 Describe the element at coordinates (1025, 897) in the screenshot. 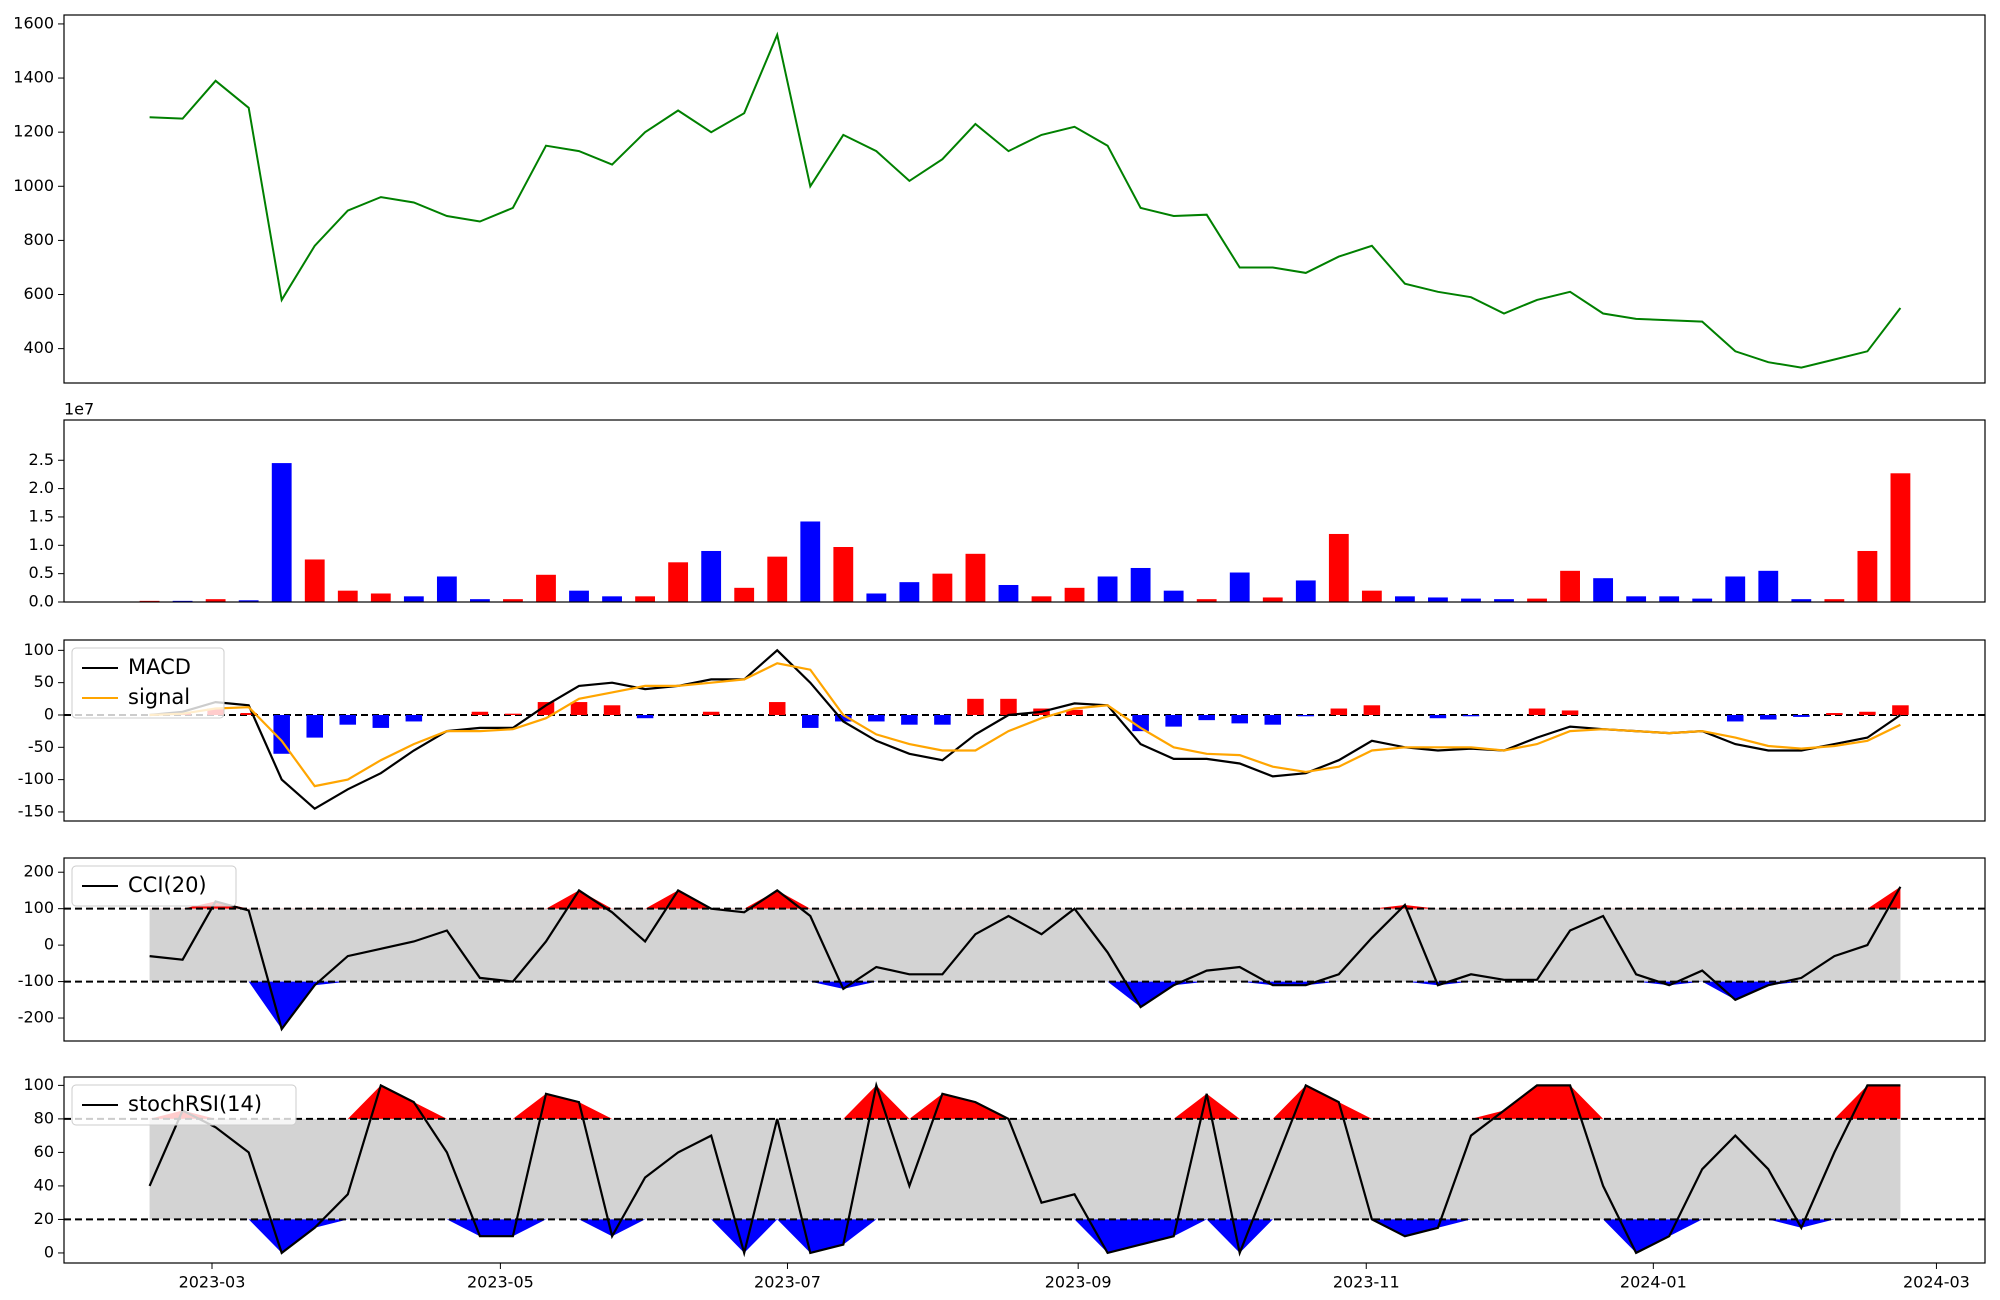

I see `overbought-fill` at that location.